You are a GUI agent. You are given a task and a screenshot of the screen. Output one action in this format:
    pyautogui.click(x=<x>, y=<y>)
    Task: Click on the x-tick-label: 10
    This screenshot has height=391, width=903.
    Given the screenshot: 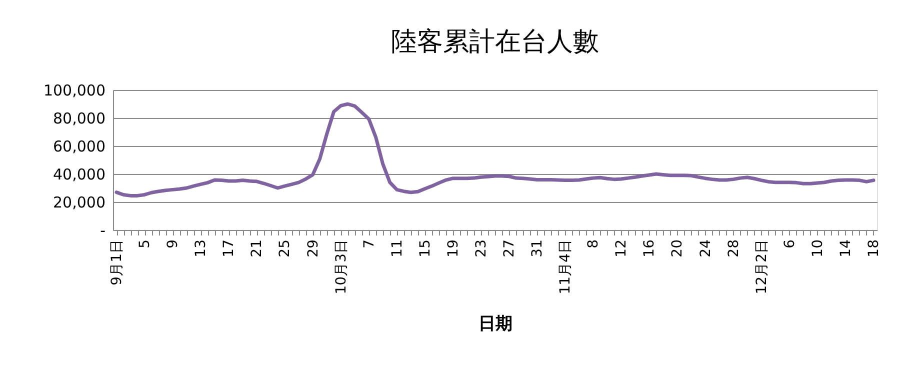 What is the action you would take?
    pyautogui.click(x=818, y=249)
    